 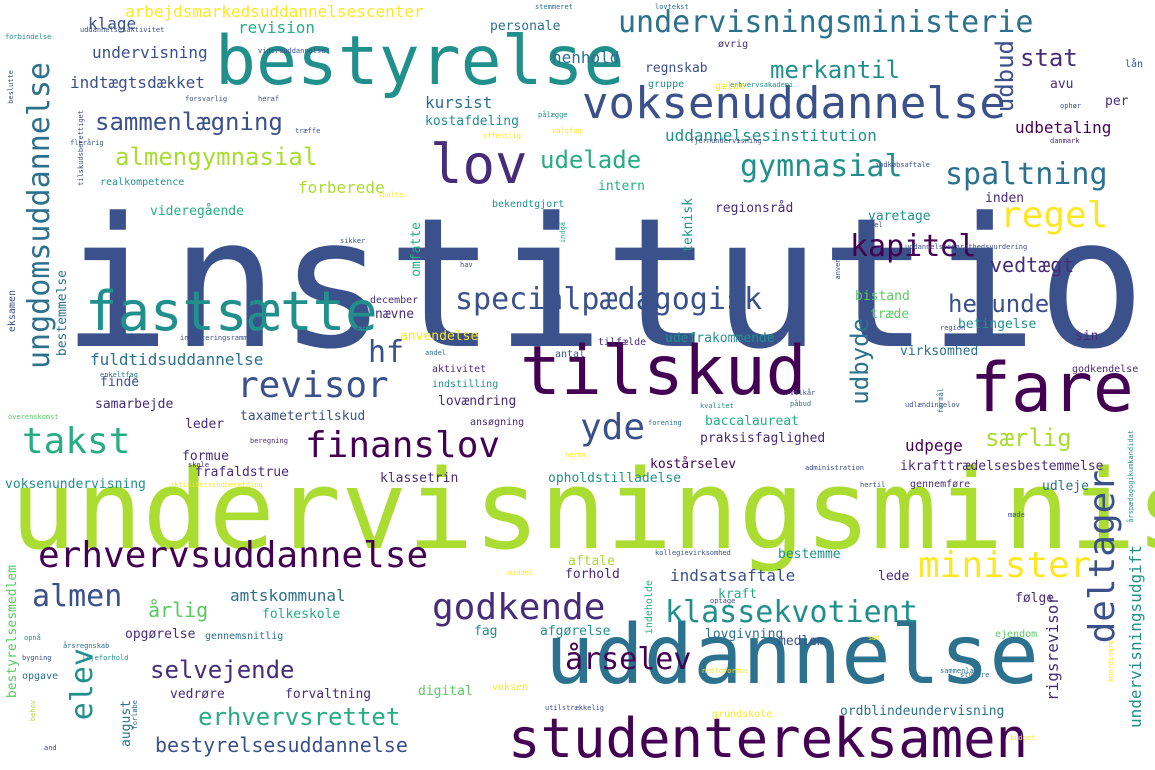 What do you see at coordinates (39, 216) in the screenshot?
I see `word-ungdomsuddannelse: ungdomsuddannelse` at bounding box center [39, 216].